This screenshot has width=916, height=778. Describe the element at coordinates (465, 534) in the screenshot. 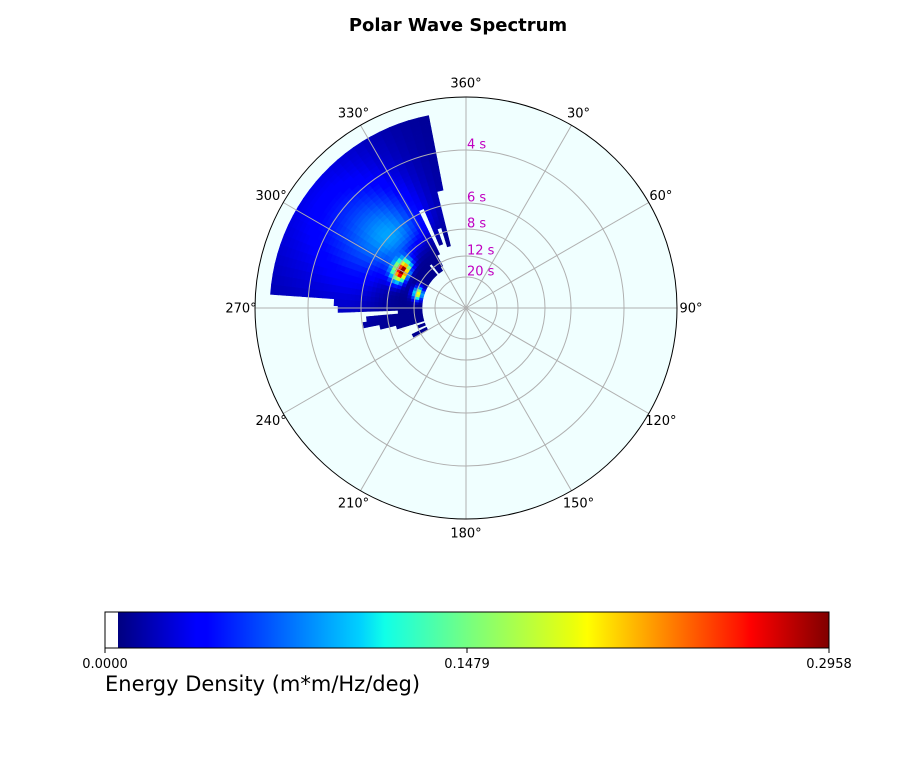

I see `angle-tick-180: 180°` at that location.